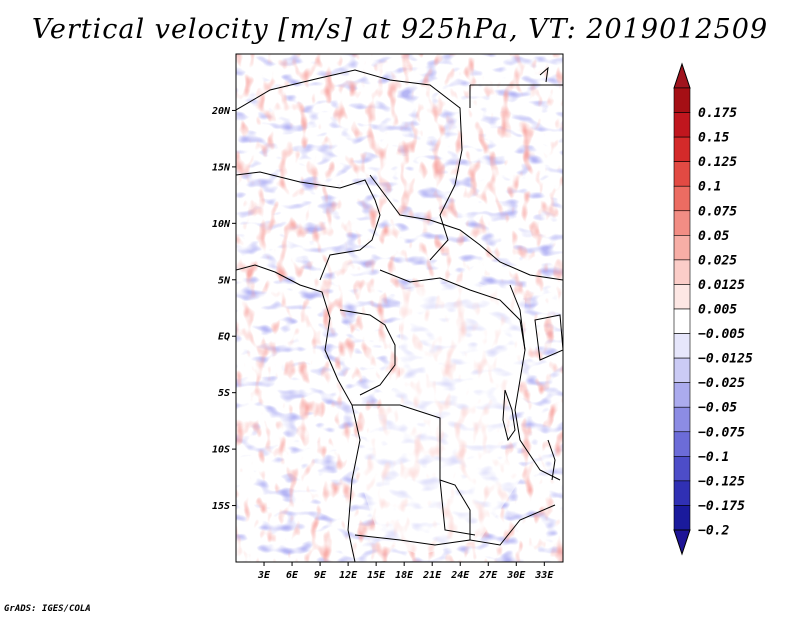 The height and width of the screenshot is (618, 800). What do you see at coordinates (713, 457) in the screenshot?
I see `colorbar-label: −0.1` at bounding box center [713, 457].